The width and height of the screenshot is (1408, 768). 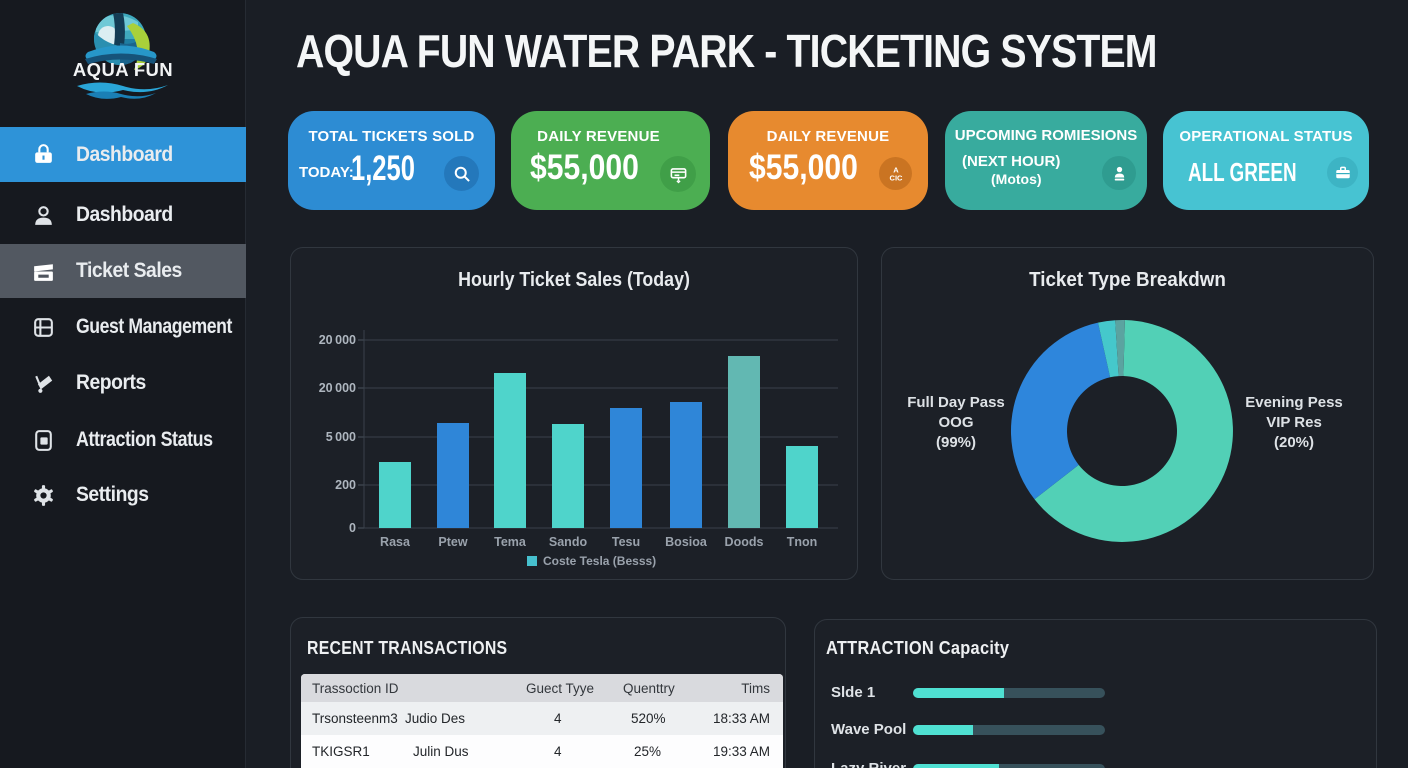 I want to click on svg-text: Doods, so click(x=744, y=542).